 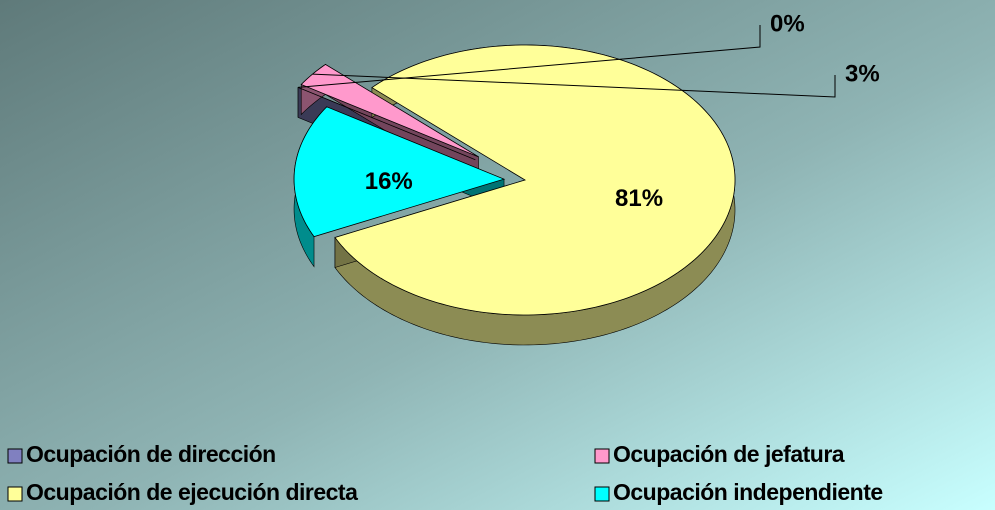 What do you see at coordinates (151, 454) in the screenshot?
I see `legend-label: Ocupación de dirección` at bounding box center [151, 454].